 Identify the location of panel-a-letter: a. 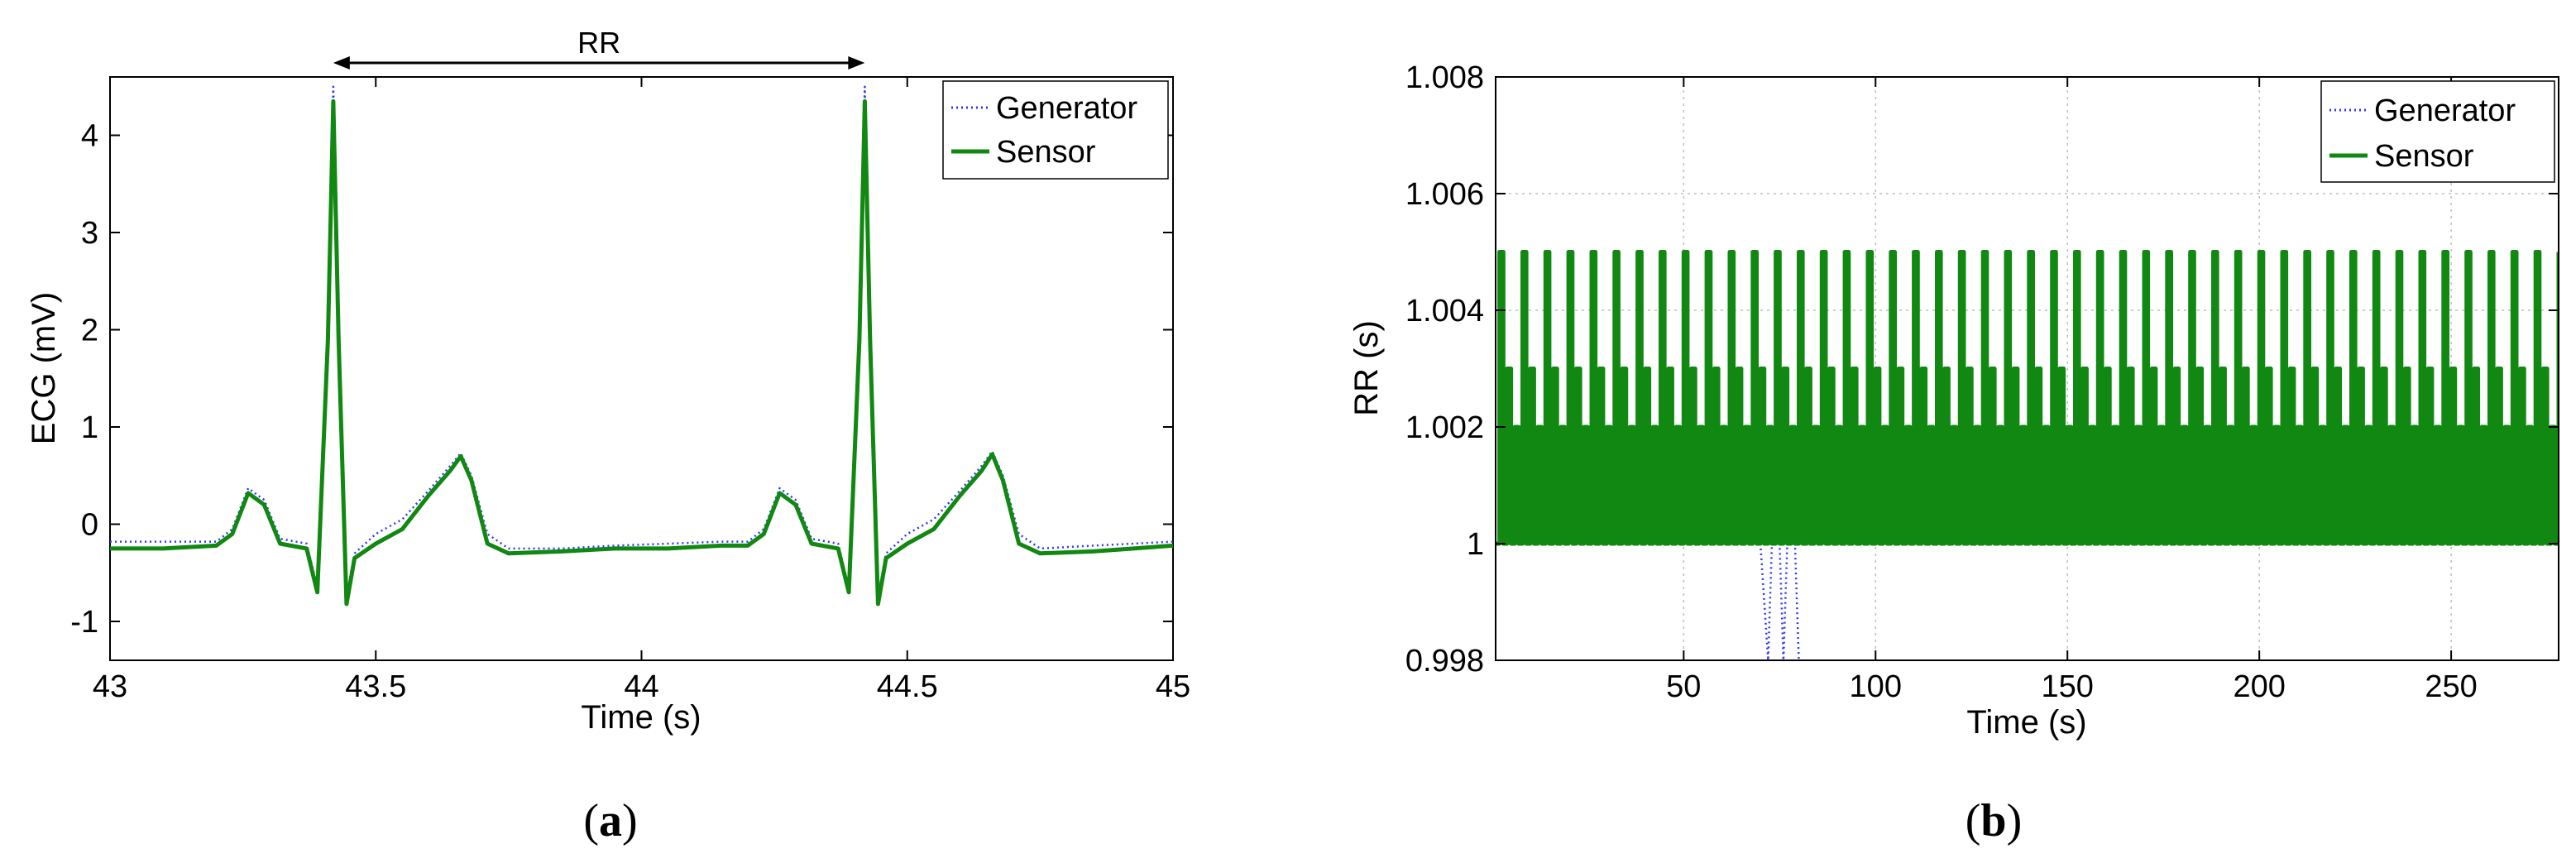
(611, 820).